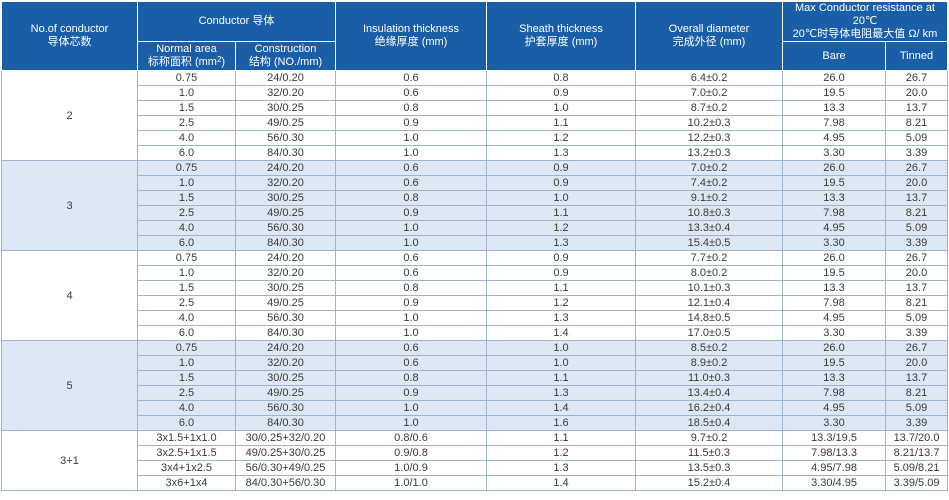 This screenshot has height=500, width=949. Describe the element at coordinates (285, 363) in the screenshot. I see `cell-construction: 32/0.20` at that location.